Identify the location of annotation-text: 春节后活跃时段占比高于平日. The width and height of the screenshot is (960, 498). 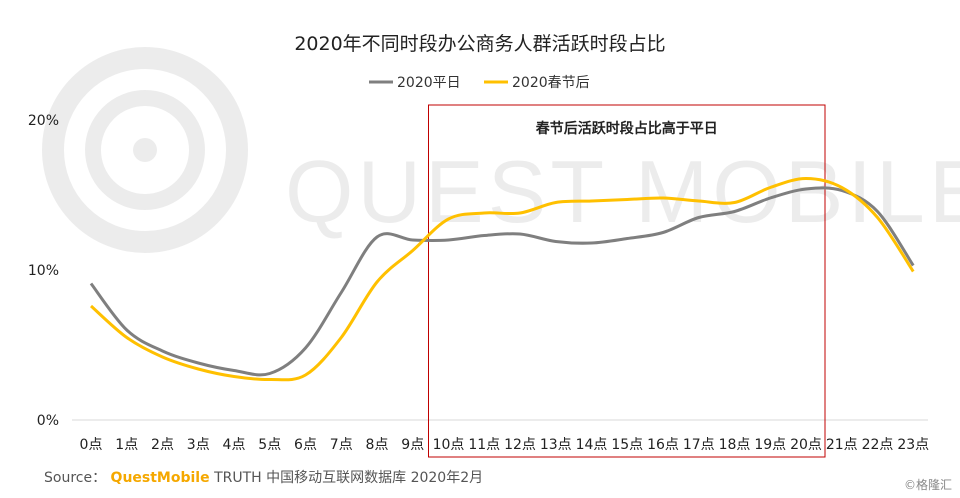
(626, 128).